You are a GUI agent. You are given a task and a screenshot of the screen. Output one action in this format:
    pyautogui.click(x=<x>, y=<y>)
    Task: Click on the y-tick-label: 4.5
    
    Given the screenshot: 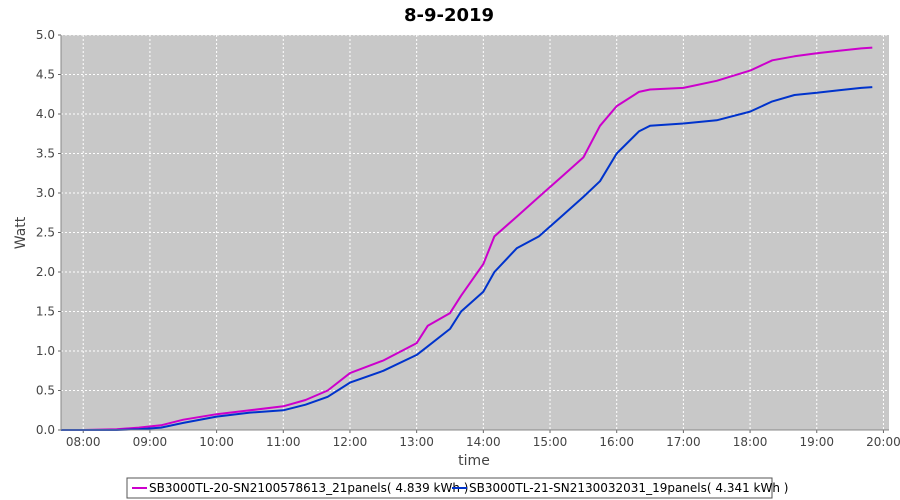 What is the action you would take?
    pyautogui.click(x=45, y=75)
    